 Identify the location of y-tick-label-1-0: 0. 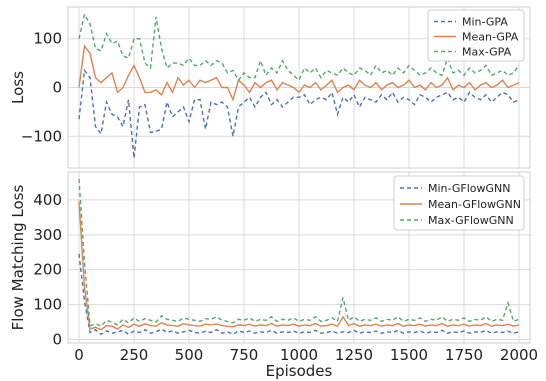
(57, 340).